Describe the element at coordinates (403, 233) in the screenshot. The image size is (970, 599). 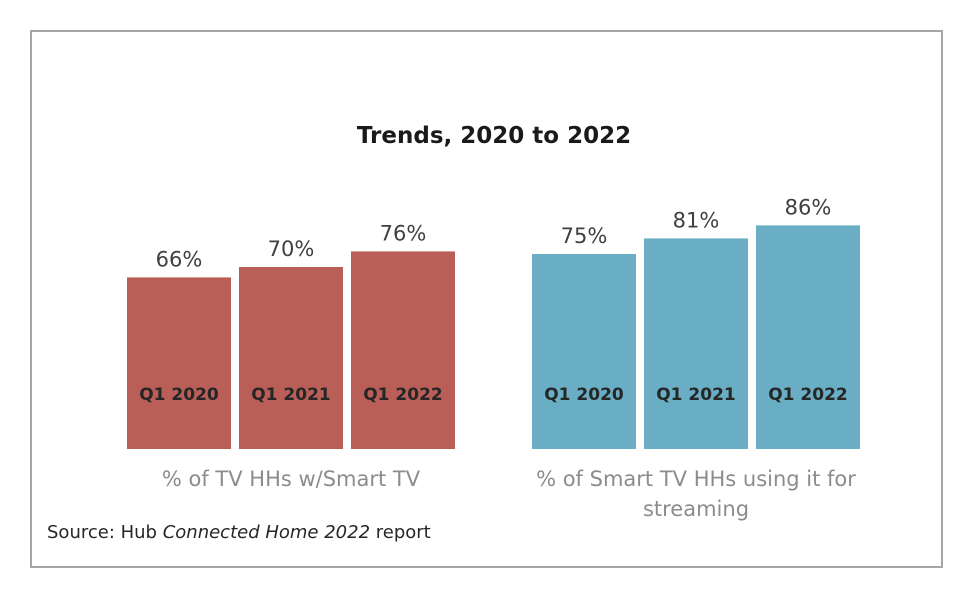
I see `data-label-series1-3: 76%` at that location.